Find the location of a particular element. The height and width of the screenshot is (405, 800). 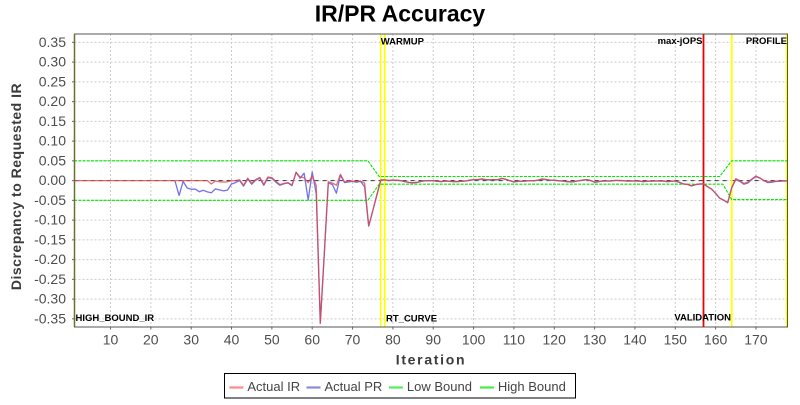

svg-text: 0.35 is located at coordinates (52, 42).